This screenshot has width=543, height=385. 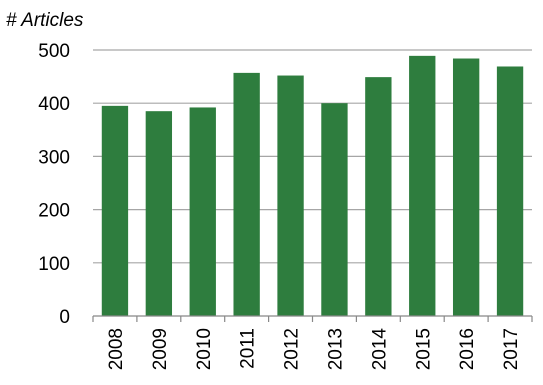 I want to click on bar-2010, so click(x=202, y=212).